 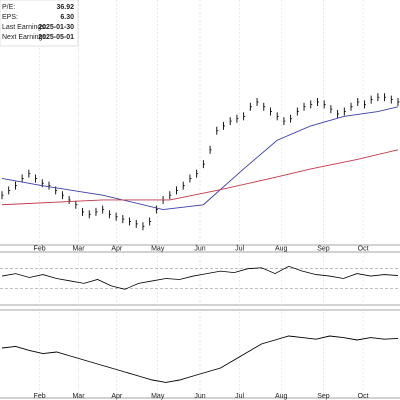 What do you see at coordinates (10, 17) in the screenshot?
I see `info-label: EPS:` at bounding box center [10, 17].